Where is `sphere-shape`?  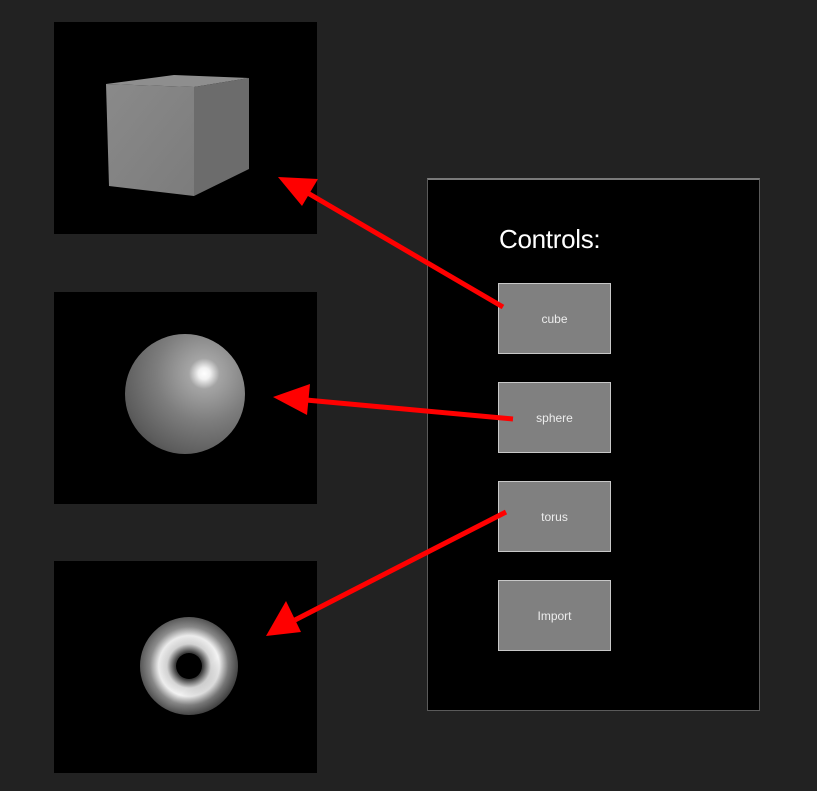
sphere-shape is located at coordinates (185, 394).